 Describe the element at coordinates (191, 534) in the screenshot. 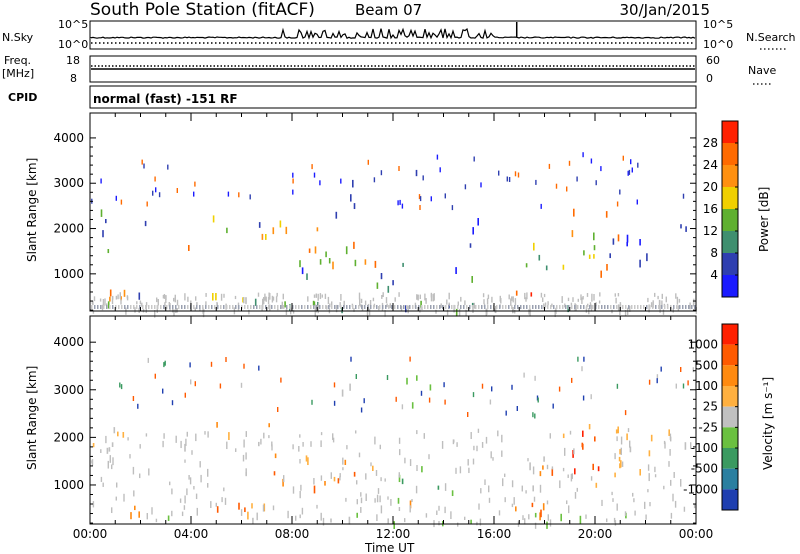

I see `xtick-label: 04:00` at that location.